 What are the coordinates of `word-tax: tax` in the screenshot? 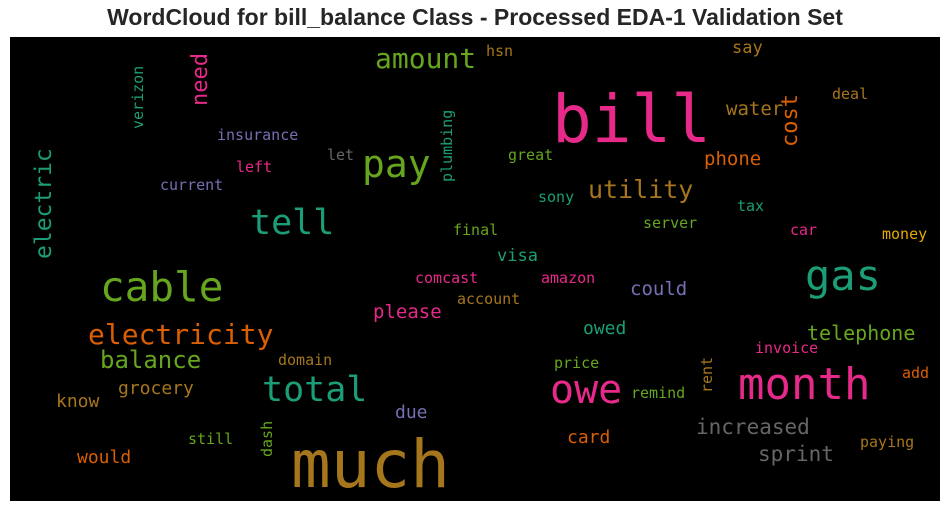 It's located at (751, 206).